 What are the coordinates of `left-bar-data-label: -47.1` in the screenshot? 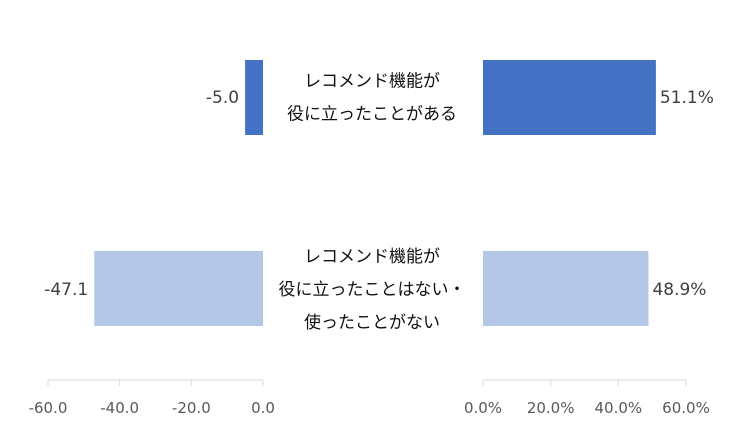 It's located at (66, 290).